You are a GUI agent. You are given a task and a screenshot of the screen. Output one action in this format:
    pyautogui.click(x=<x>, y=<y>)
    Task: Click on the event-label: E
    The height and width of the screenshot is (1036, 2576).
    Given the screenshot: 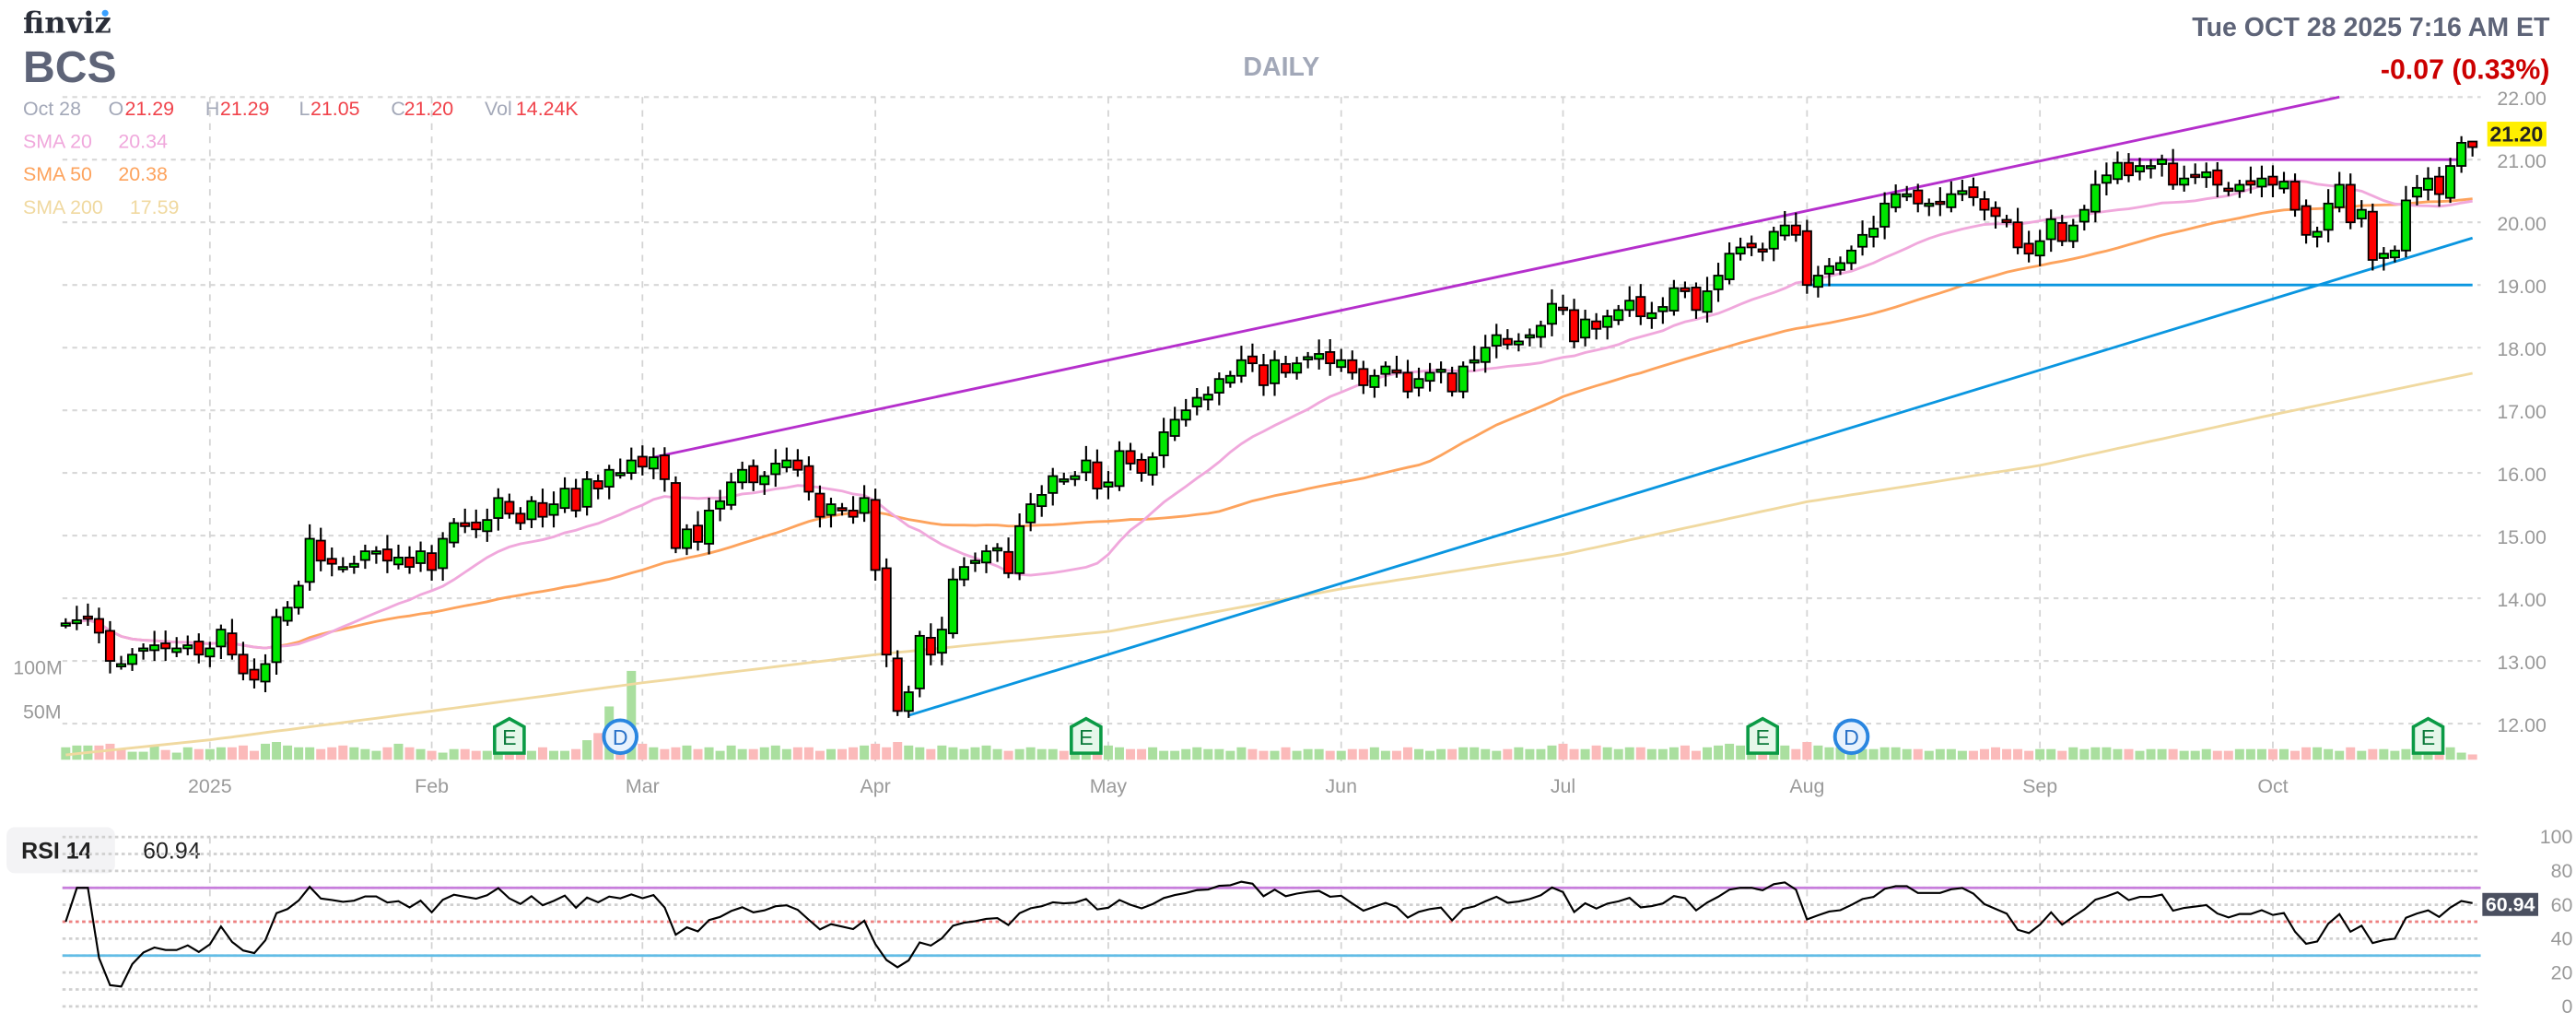 What is the action you would take?
    pyautogui.click(x=1086, y=737)
    